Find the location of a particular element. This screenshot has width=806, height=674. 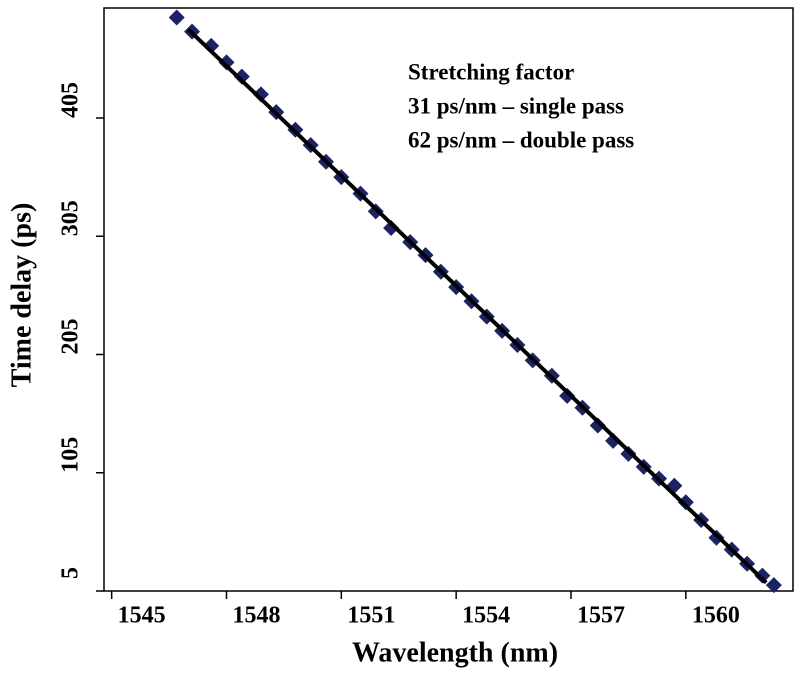

y-tick-label: 405 is located at coordinates (71, 100).